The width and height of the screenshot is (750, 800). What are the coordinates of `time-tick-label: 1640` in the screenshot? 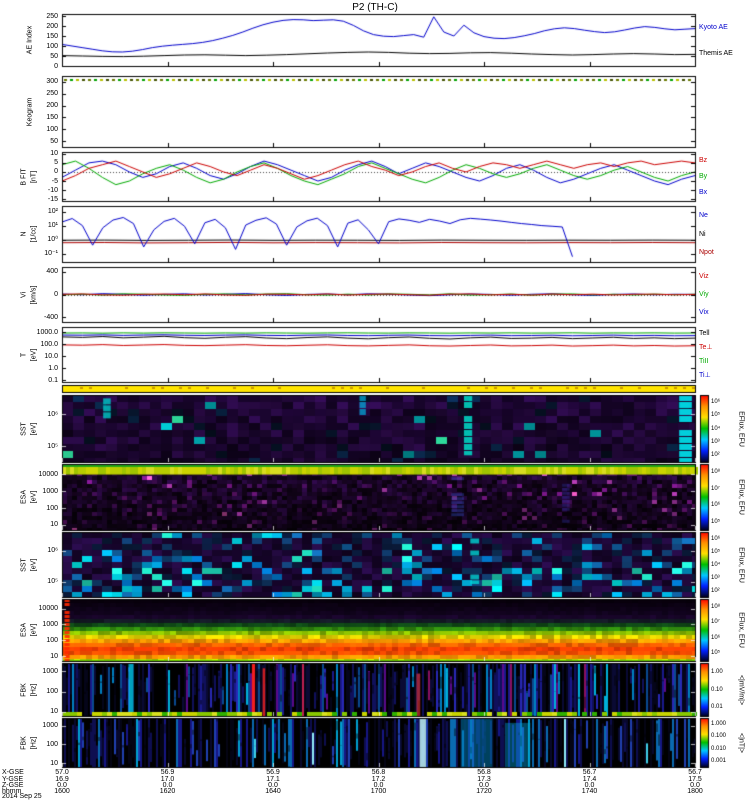 It's located at (273, 791).